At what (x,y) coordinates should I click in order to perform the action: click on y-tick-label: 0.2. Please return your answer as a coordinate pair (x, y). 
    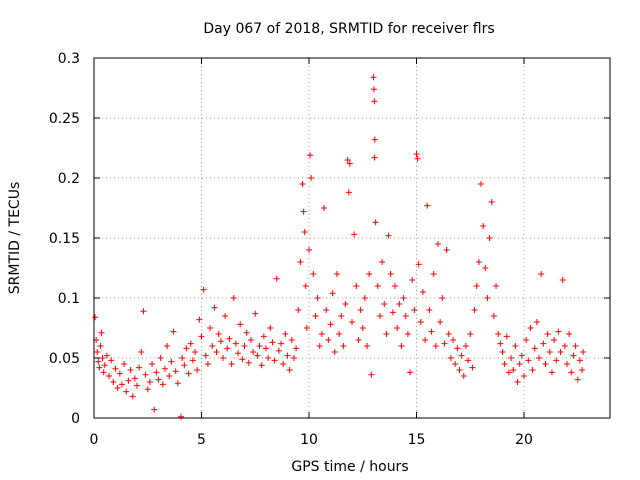
    Looking at the image, I should click on (69, 179).